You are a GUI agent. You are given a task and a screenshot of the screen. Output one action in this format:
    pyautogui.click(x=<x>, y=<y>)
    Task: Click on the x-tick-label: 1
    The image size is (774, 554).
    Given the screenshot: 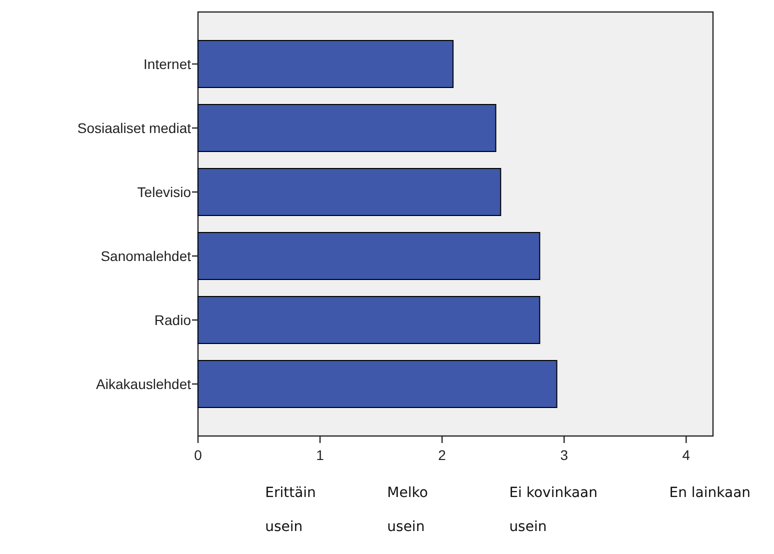 What is the action you would take?
    pyautogui.click(x=320, y=455)
    